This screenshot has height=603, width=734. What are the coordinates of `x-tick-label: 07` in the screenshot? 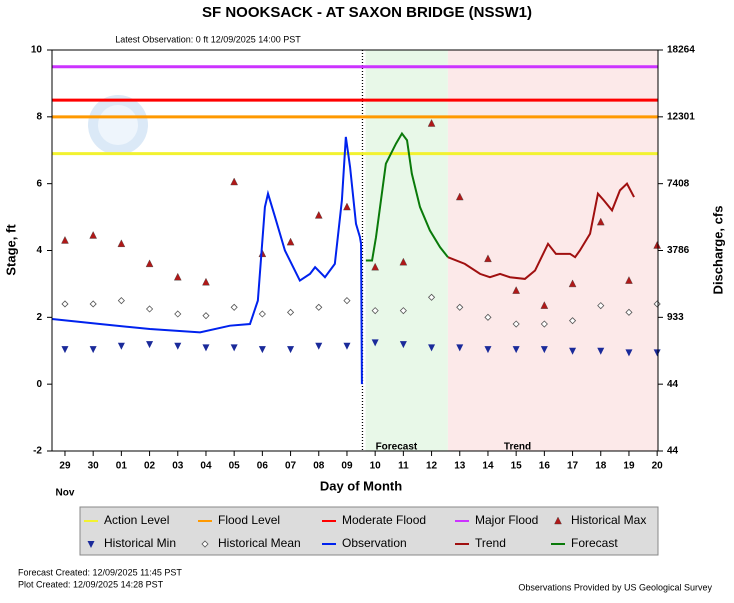 It's located at (291, 466).